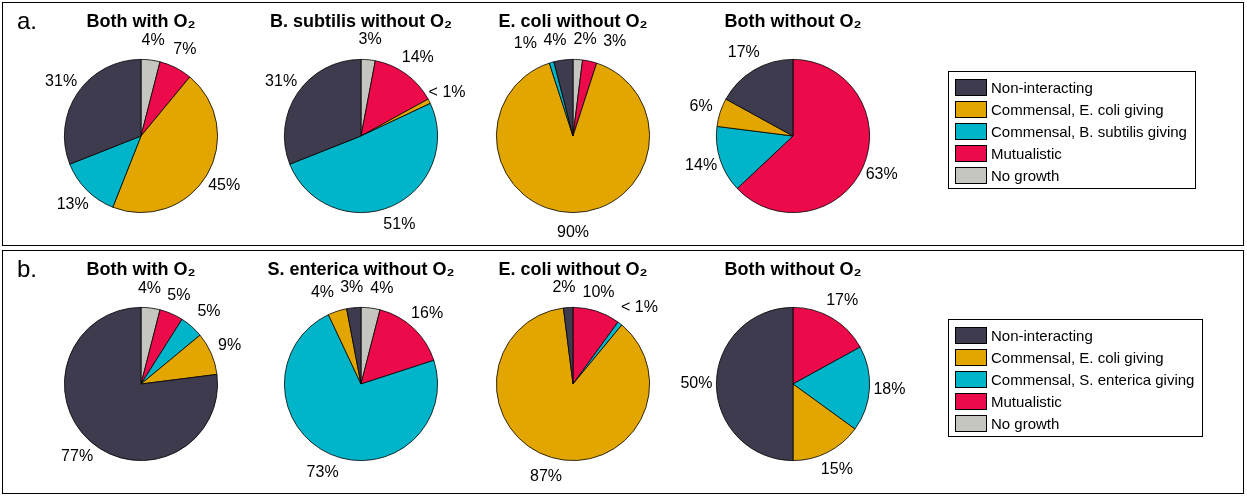 This screenshot has width=1247, height=496. I want to click on text: b., so click(27, 269).